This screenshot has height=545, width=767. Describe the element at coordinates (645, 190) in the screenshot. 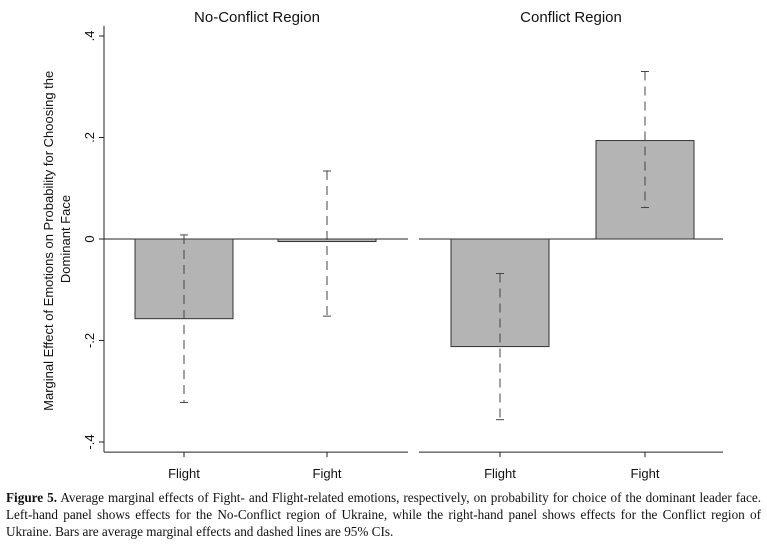

I see `bar` at that location.